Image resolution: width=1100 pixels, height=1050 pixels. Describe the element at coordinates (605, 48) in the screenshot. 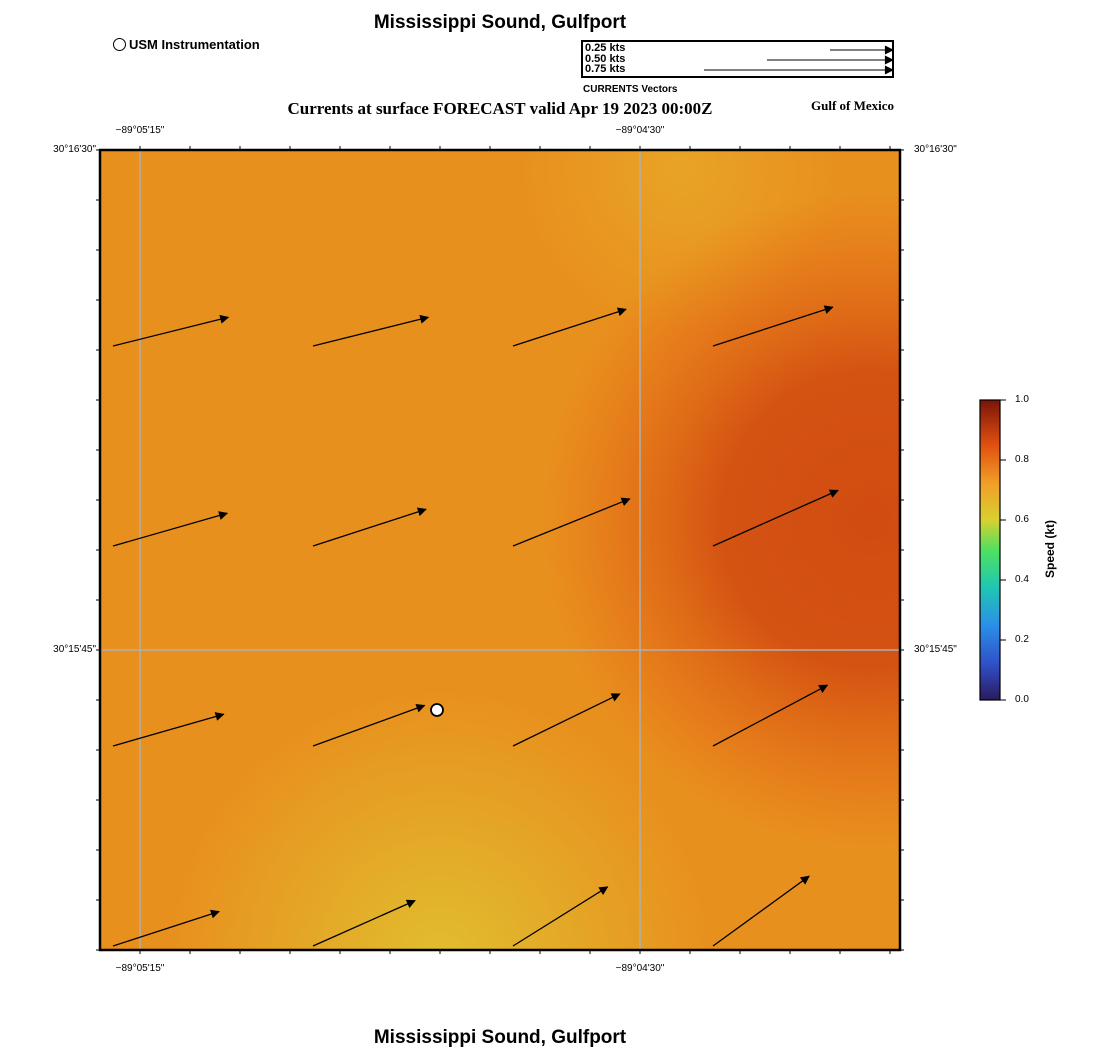

I see `vector-legend-entry-label: 0.25 kts` at that location.